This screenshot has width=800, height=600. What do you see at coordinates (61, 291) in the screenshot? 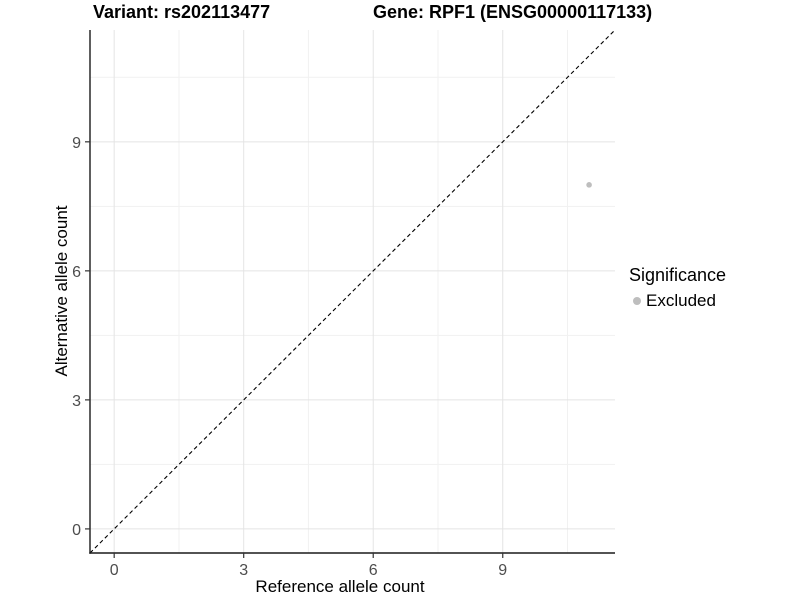
I see `y-axis-title: Alternative allele count` at bounding box center [61, 291].